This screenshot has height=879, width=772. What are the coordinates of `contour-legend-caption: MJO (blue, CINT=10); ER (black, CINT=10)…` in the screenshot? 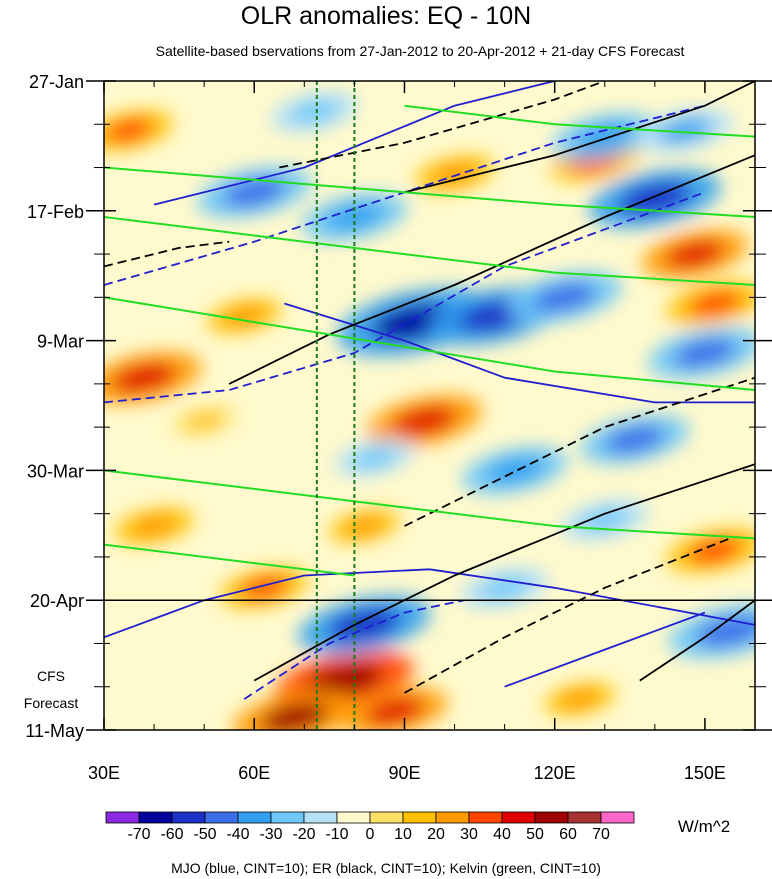 It's located at (386, 868).